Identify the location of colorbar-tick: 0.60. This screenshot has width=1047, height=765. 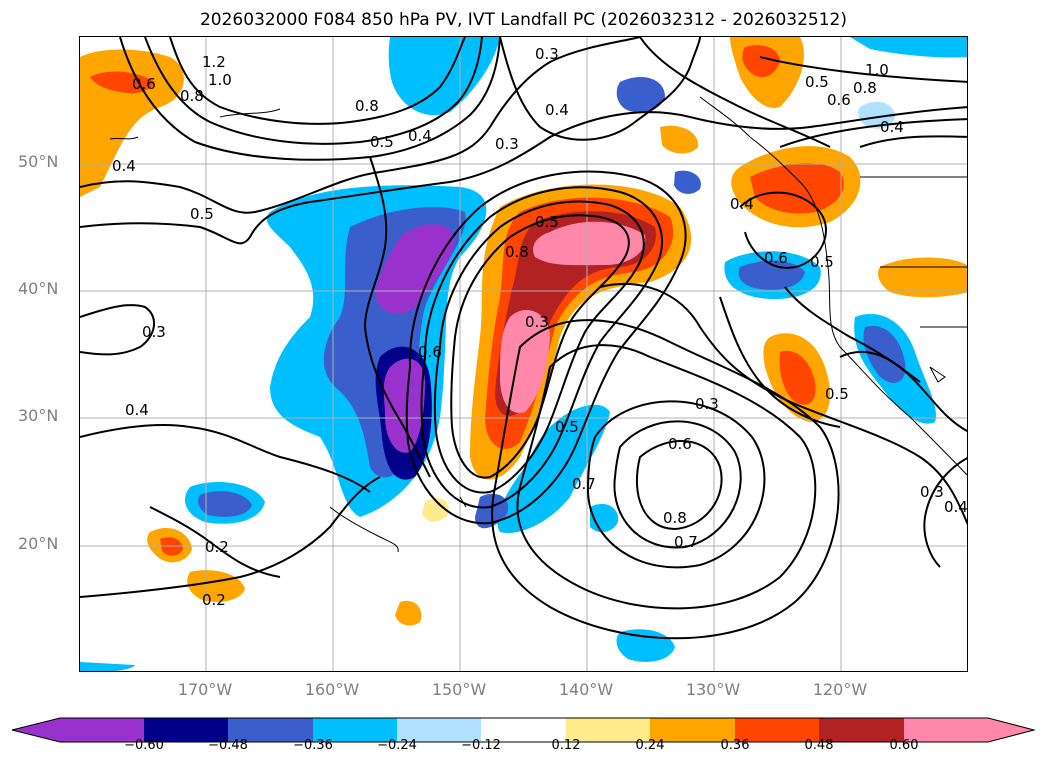
(904, 745).